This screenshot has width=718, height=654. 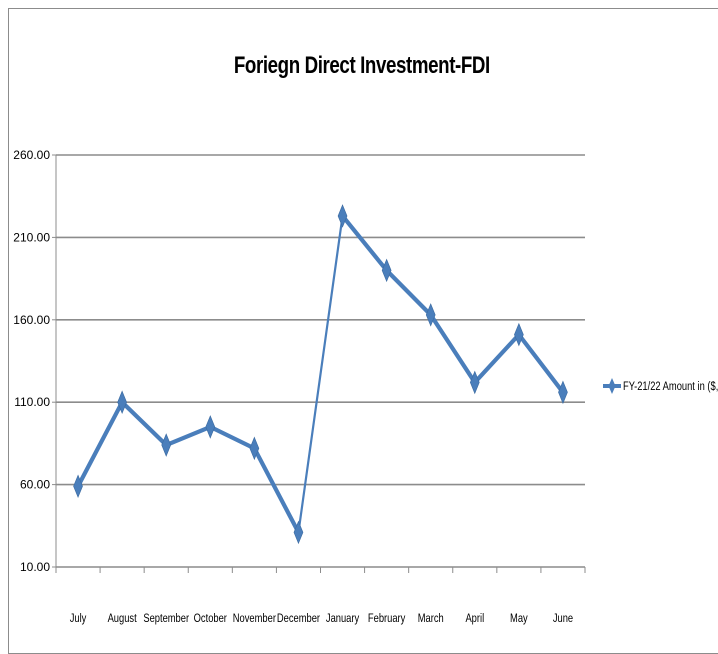 I want to click on x-tick-label: September, so click(x=166, y=618).